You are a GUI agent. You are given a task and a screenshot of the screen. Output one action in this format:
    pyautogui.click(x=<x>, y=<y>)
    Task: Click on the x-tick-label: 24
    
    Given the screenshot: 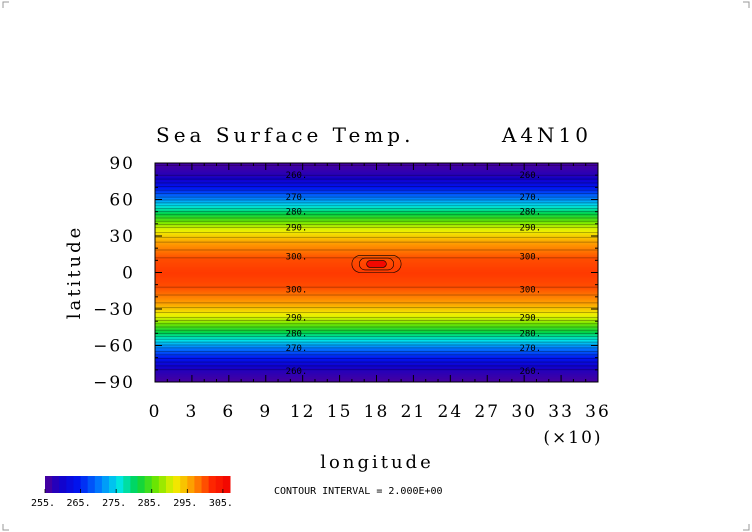 What is the action you would take?
    pyautogui.click(x=451, y=412)
    